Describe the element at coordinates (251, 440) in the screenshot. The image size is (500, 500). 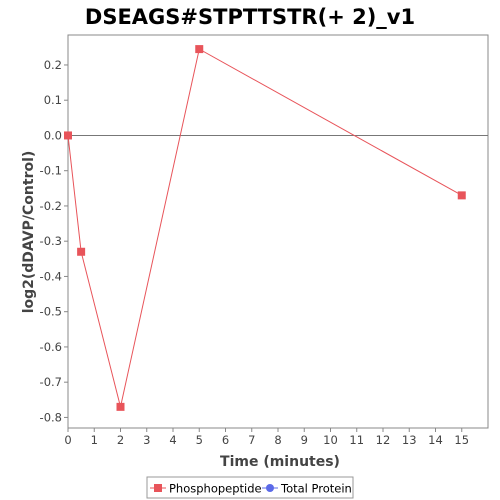
I see `x-tick-label: 7` at that location.